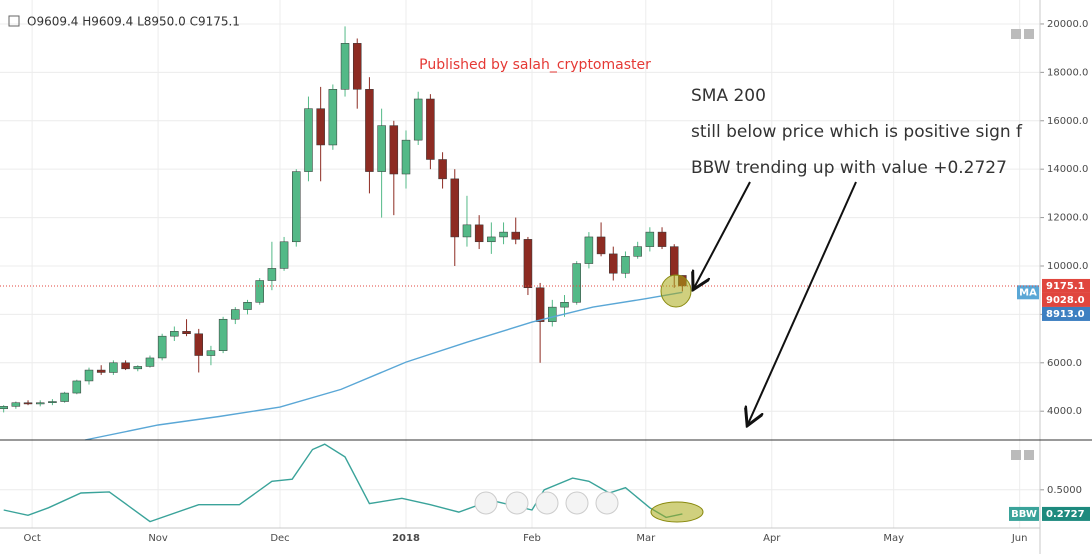 The height and width of the screenshot is (554, 1092). Describe the element at coordinates (1067, 169) in the screenshot. I see `y-tick-label: 14000.0` at that location.